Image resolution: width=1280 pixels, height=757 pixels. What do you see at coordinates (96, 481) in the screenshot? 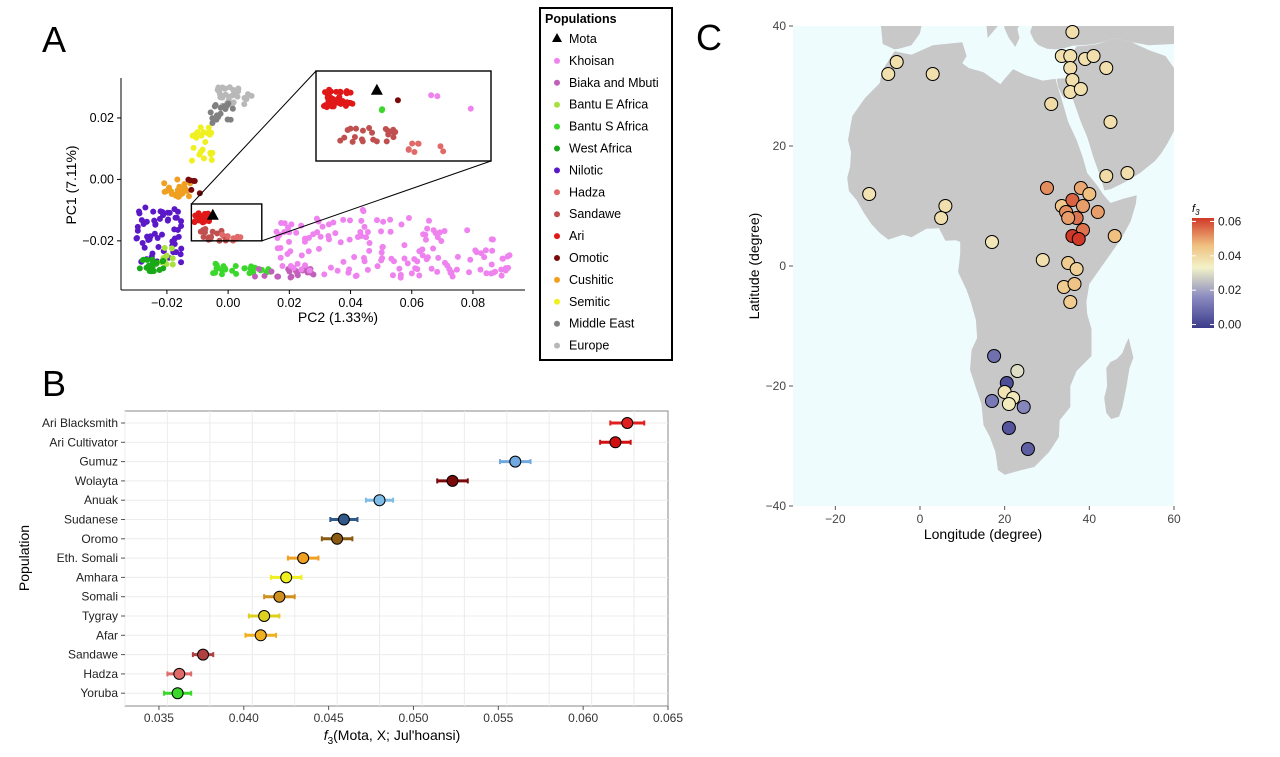
I see `f3-y-tick-label: Wolayta` at bounding box center [96, 481].